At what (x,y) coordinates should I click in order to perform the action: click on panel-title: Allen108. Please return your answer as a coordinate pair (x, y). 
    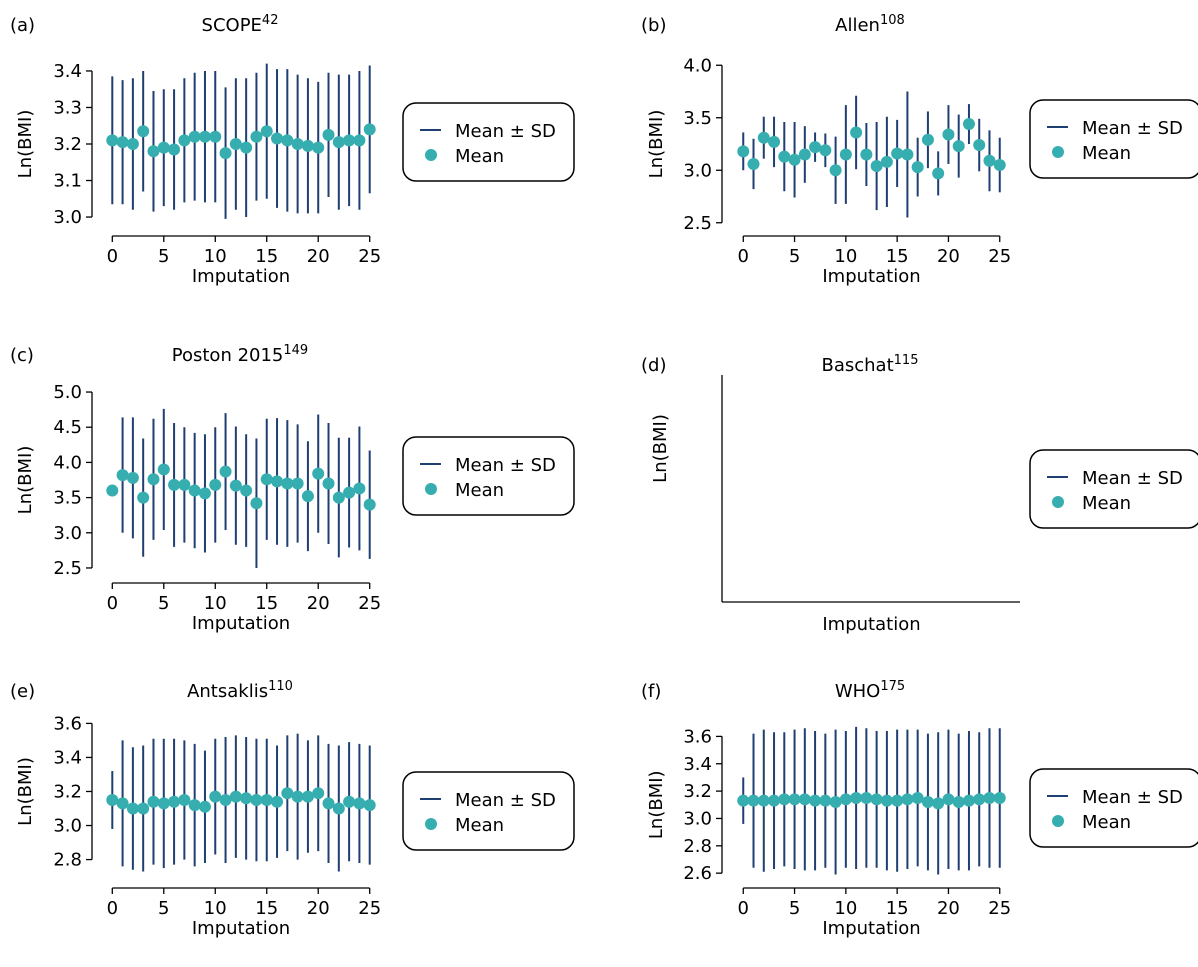
    Looking at the image, I should click on (870, 24).